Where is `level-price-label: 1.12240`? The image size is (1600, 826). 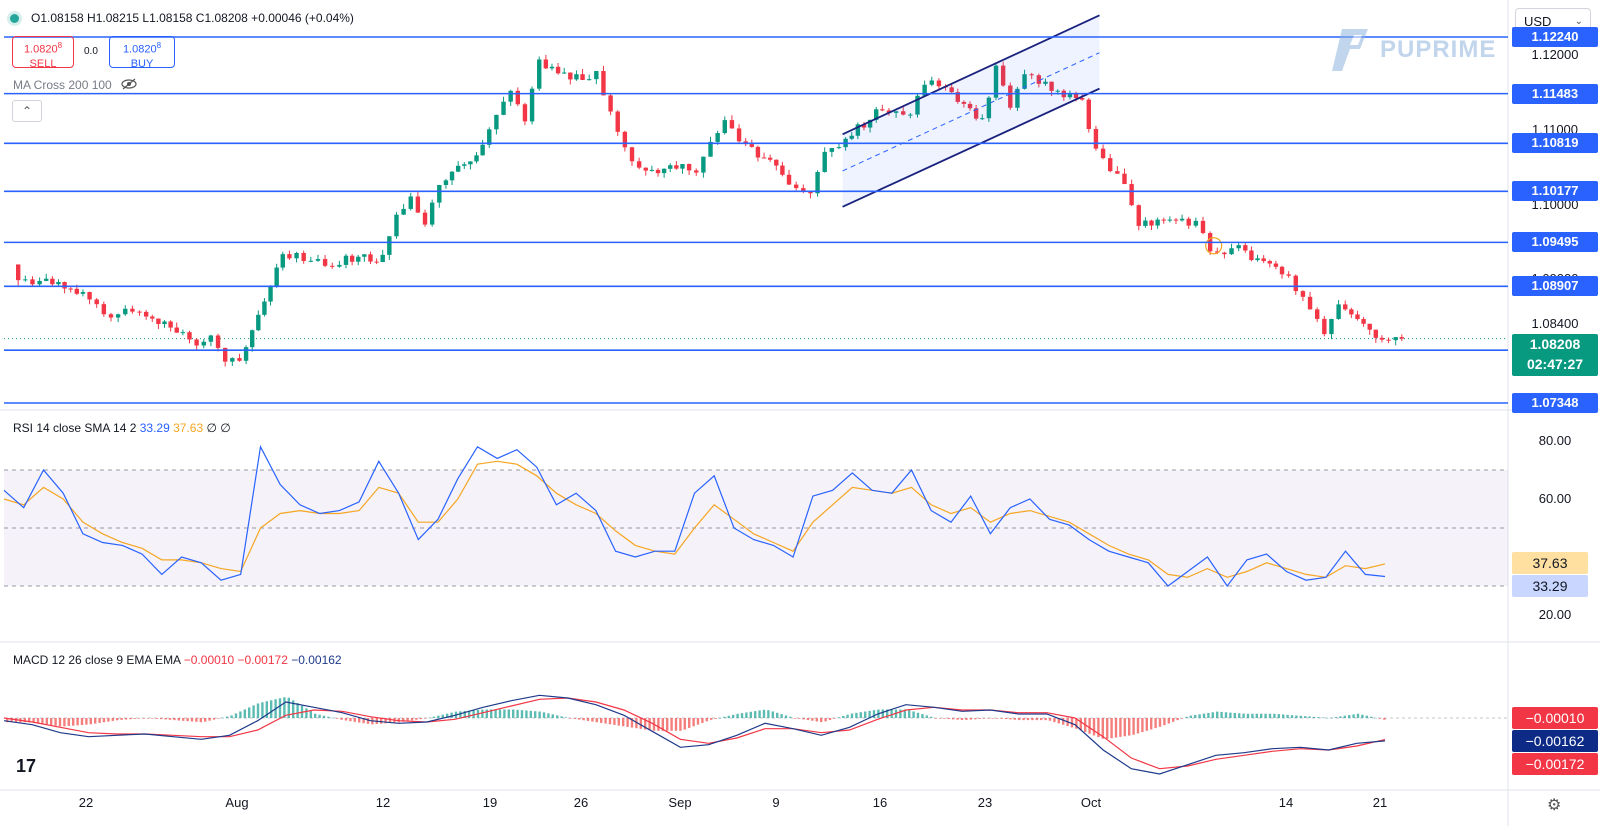 level-price-label: 1.12240 is located at coordinates (1555, 37).